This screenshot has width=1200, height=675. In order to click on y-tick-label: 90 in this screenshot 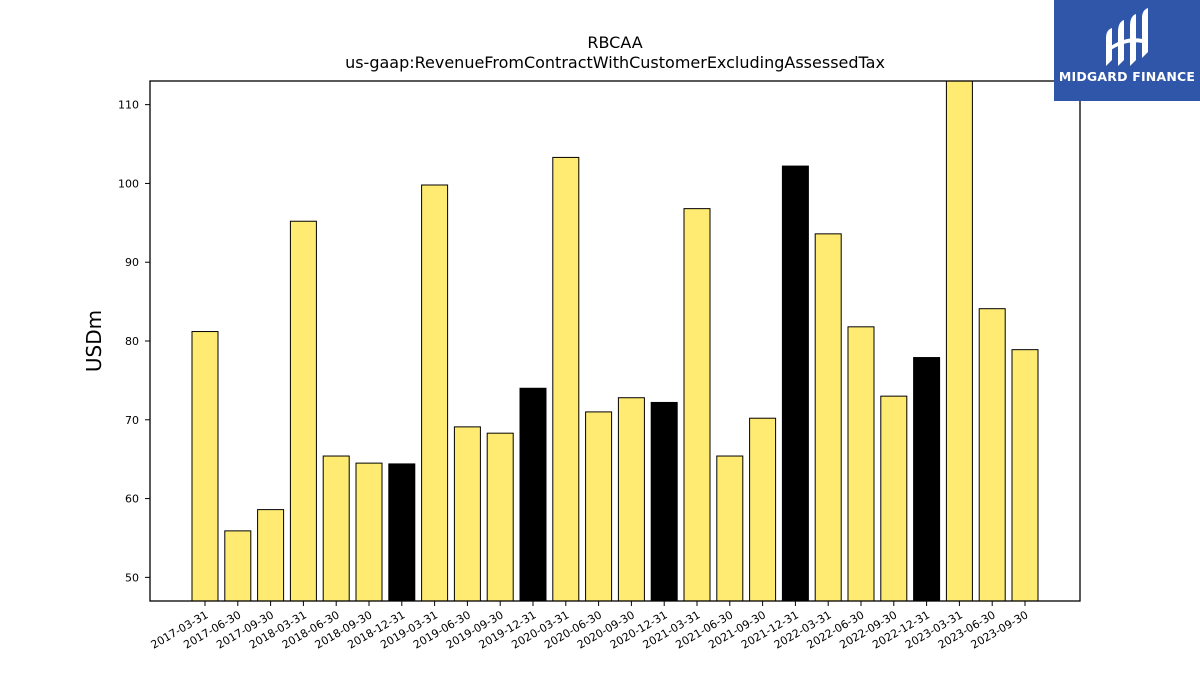, I will do `click(132, 262)`.